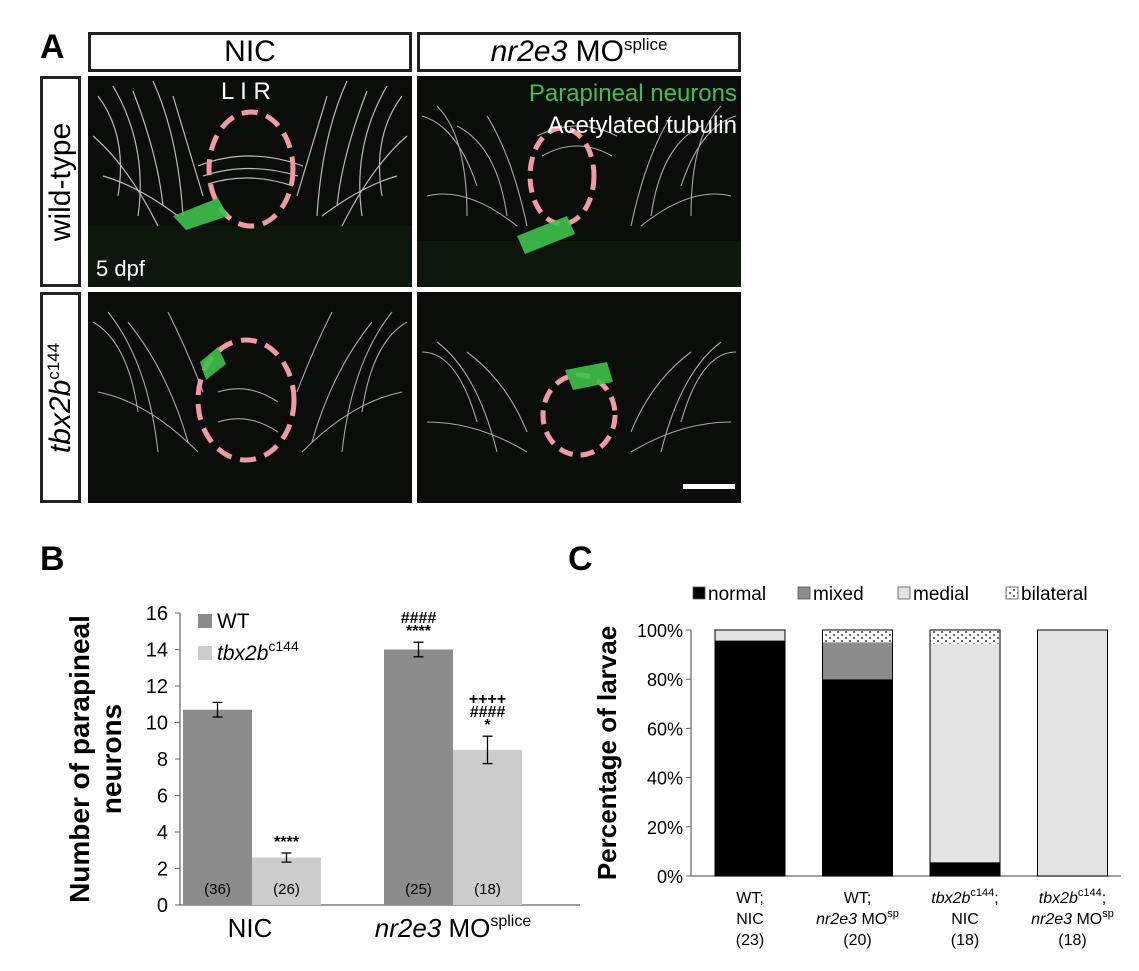 This screenshot has width=1139, height=971. I want to click on panel-a-letter: A, so click(52, 47).